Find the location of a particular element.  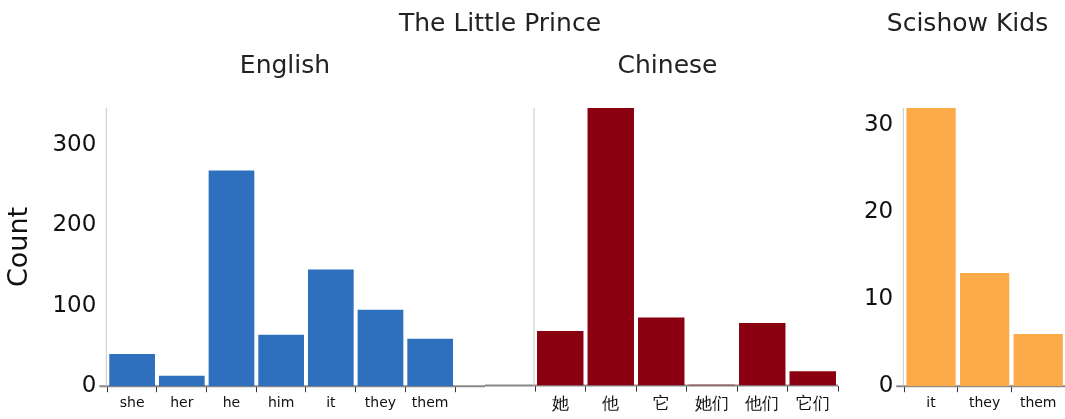

chart-subtitle: English is located at coordinates (285, 64).